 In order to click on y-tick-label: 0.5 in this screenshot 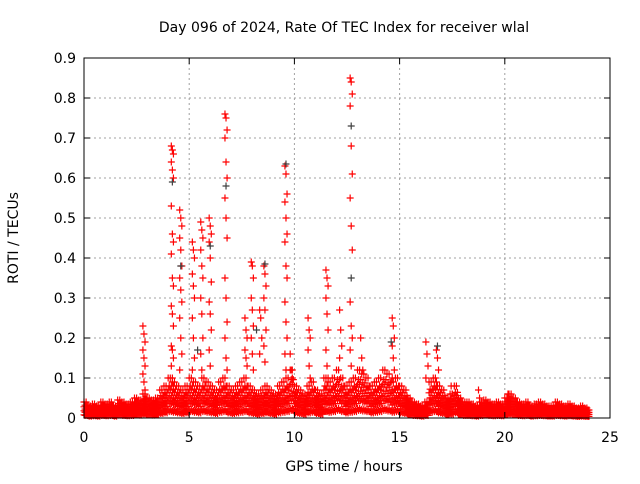, I will do `click(65, 219)`.